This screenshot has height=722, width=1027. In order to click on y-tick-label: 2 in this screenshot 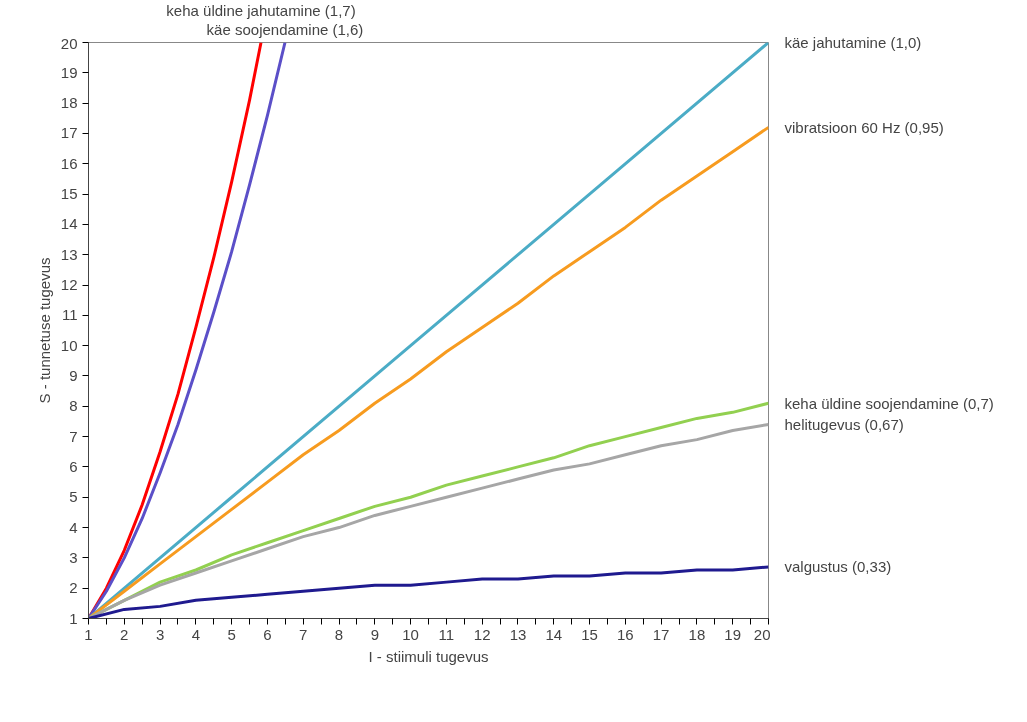, I will do `click(73, 588)`.